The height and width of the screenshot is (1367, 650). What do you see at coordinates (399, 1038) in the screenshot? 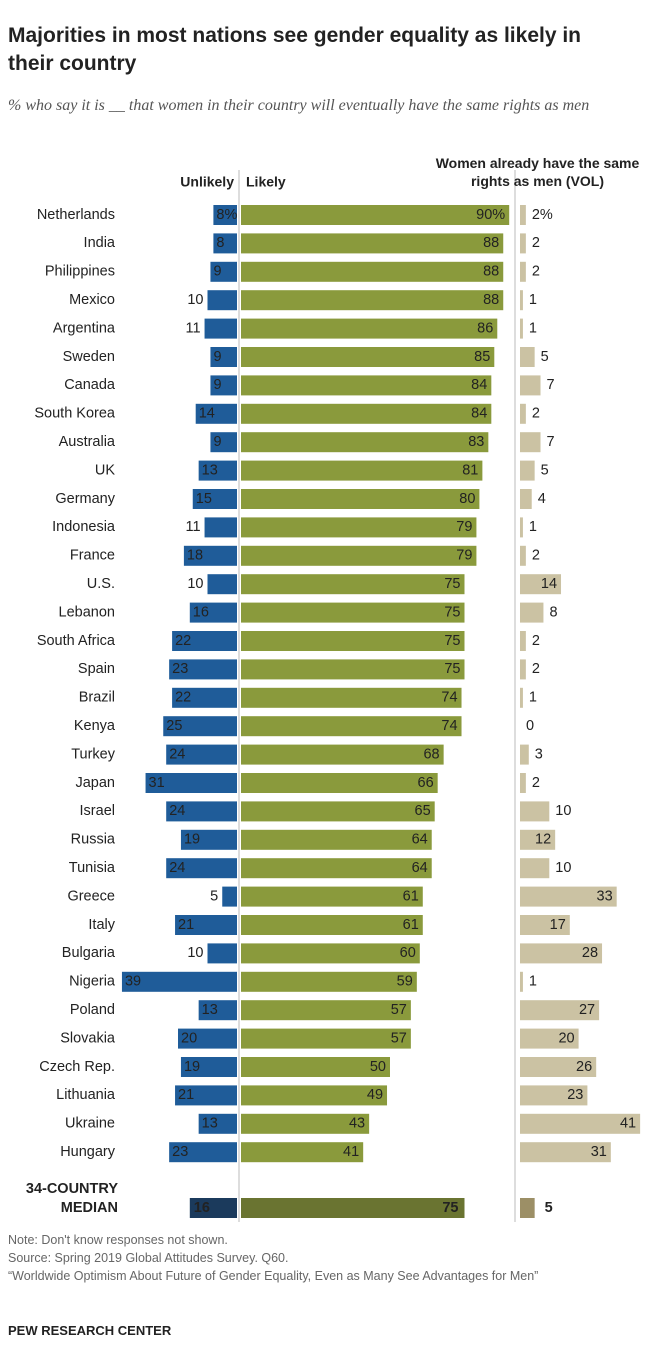
I see `value-label: 57` at bounding box center [399, 1038].